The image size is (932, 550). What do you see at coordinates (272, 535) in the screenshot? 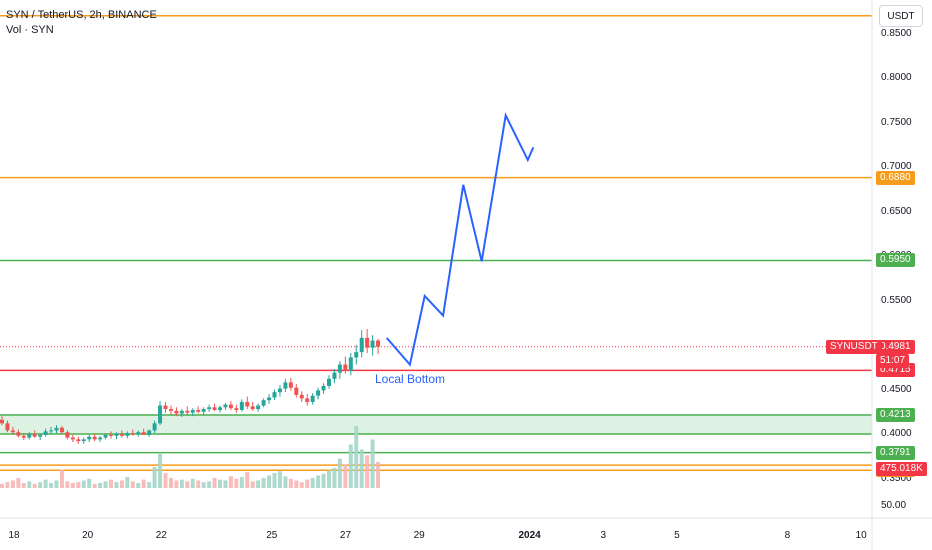
I see `time-tick-label: 25` at bounding box center [272, 535].